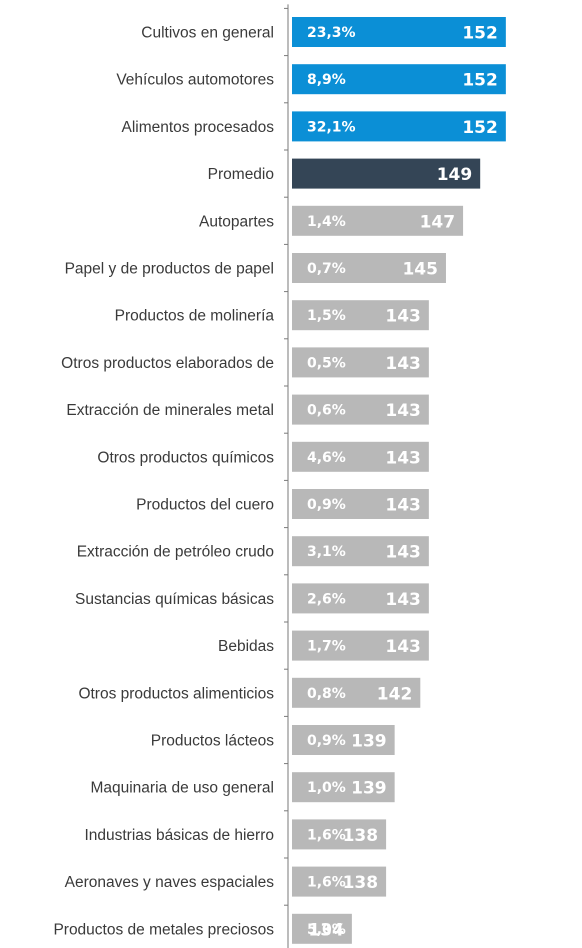 This screenshot has height=948, width=582. Describe the element at coordinates (286, 476) in the screenshot. I see `y-axis` at that location.